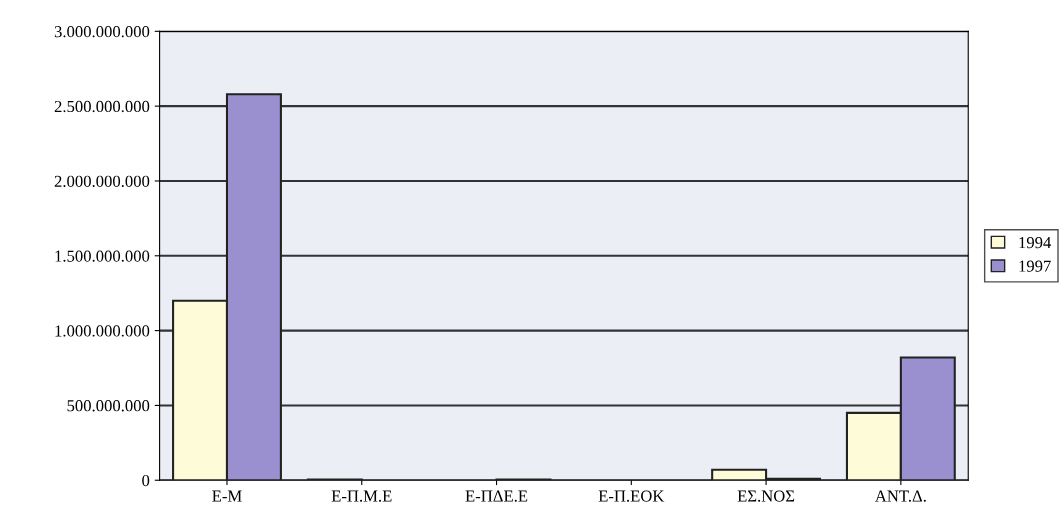 This screenshot has width=1064, height=522. Describe the element at coordinates (102, 106) in the screenshot. I see `y-tick-label: 2.500.000.000` at that location.